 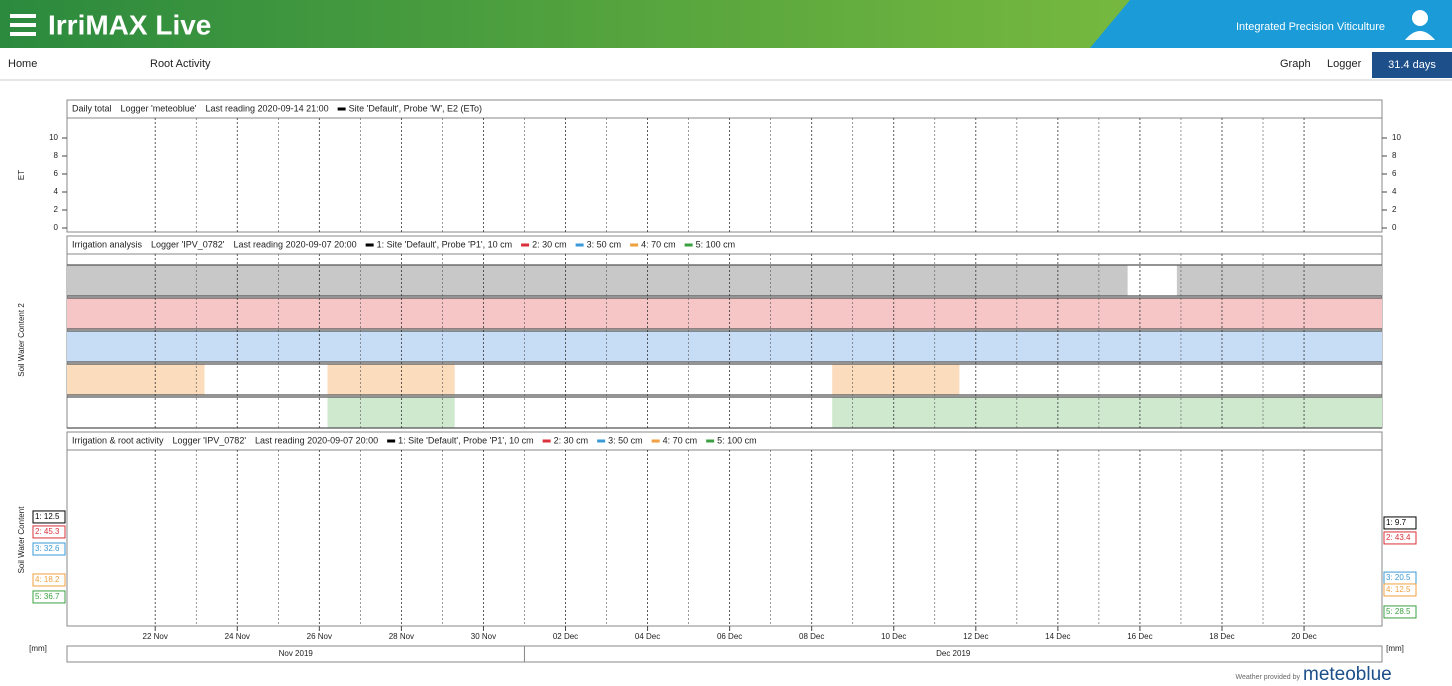 I want to click on start-label: 3: 32.6, so click(x=47, y=548).